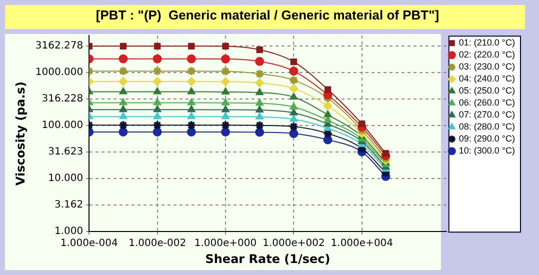  I want to click on legend-label: 01: (210.0 °C), so click(487, 43).